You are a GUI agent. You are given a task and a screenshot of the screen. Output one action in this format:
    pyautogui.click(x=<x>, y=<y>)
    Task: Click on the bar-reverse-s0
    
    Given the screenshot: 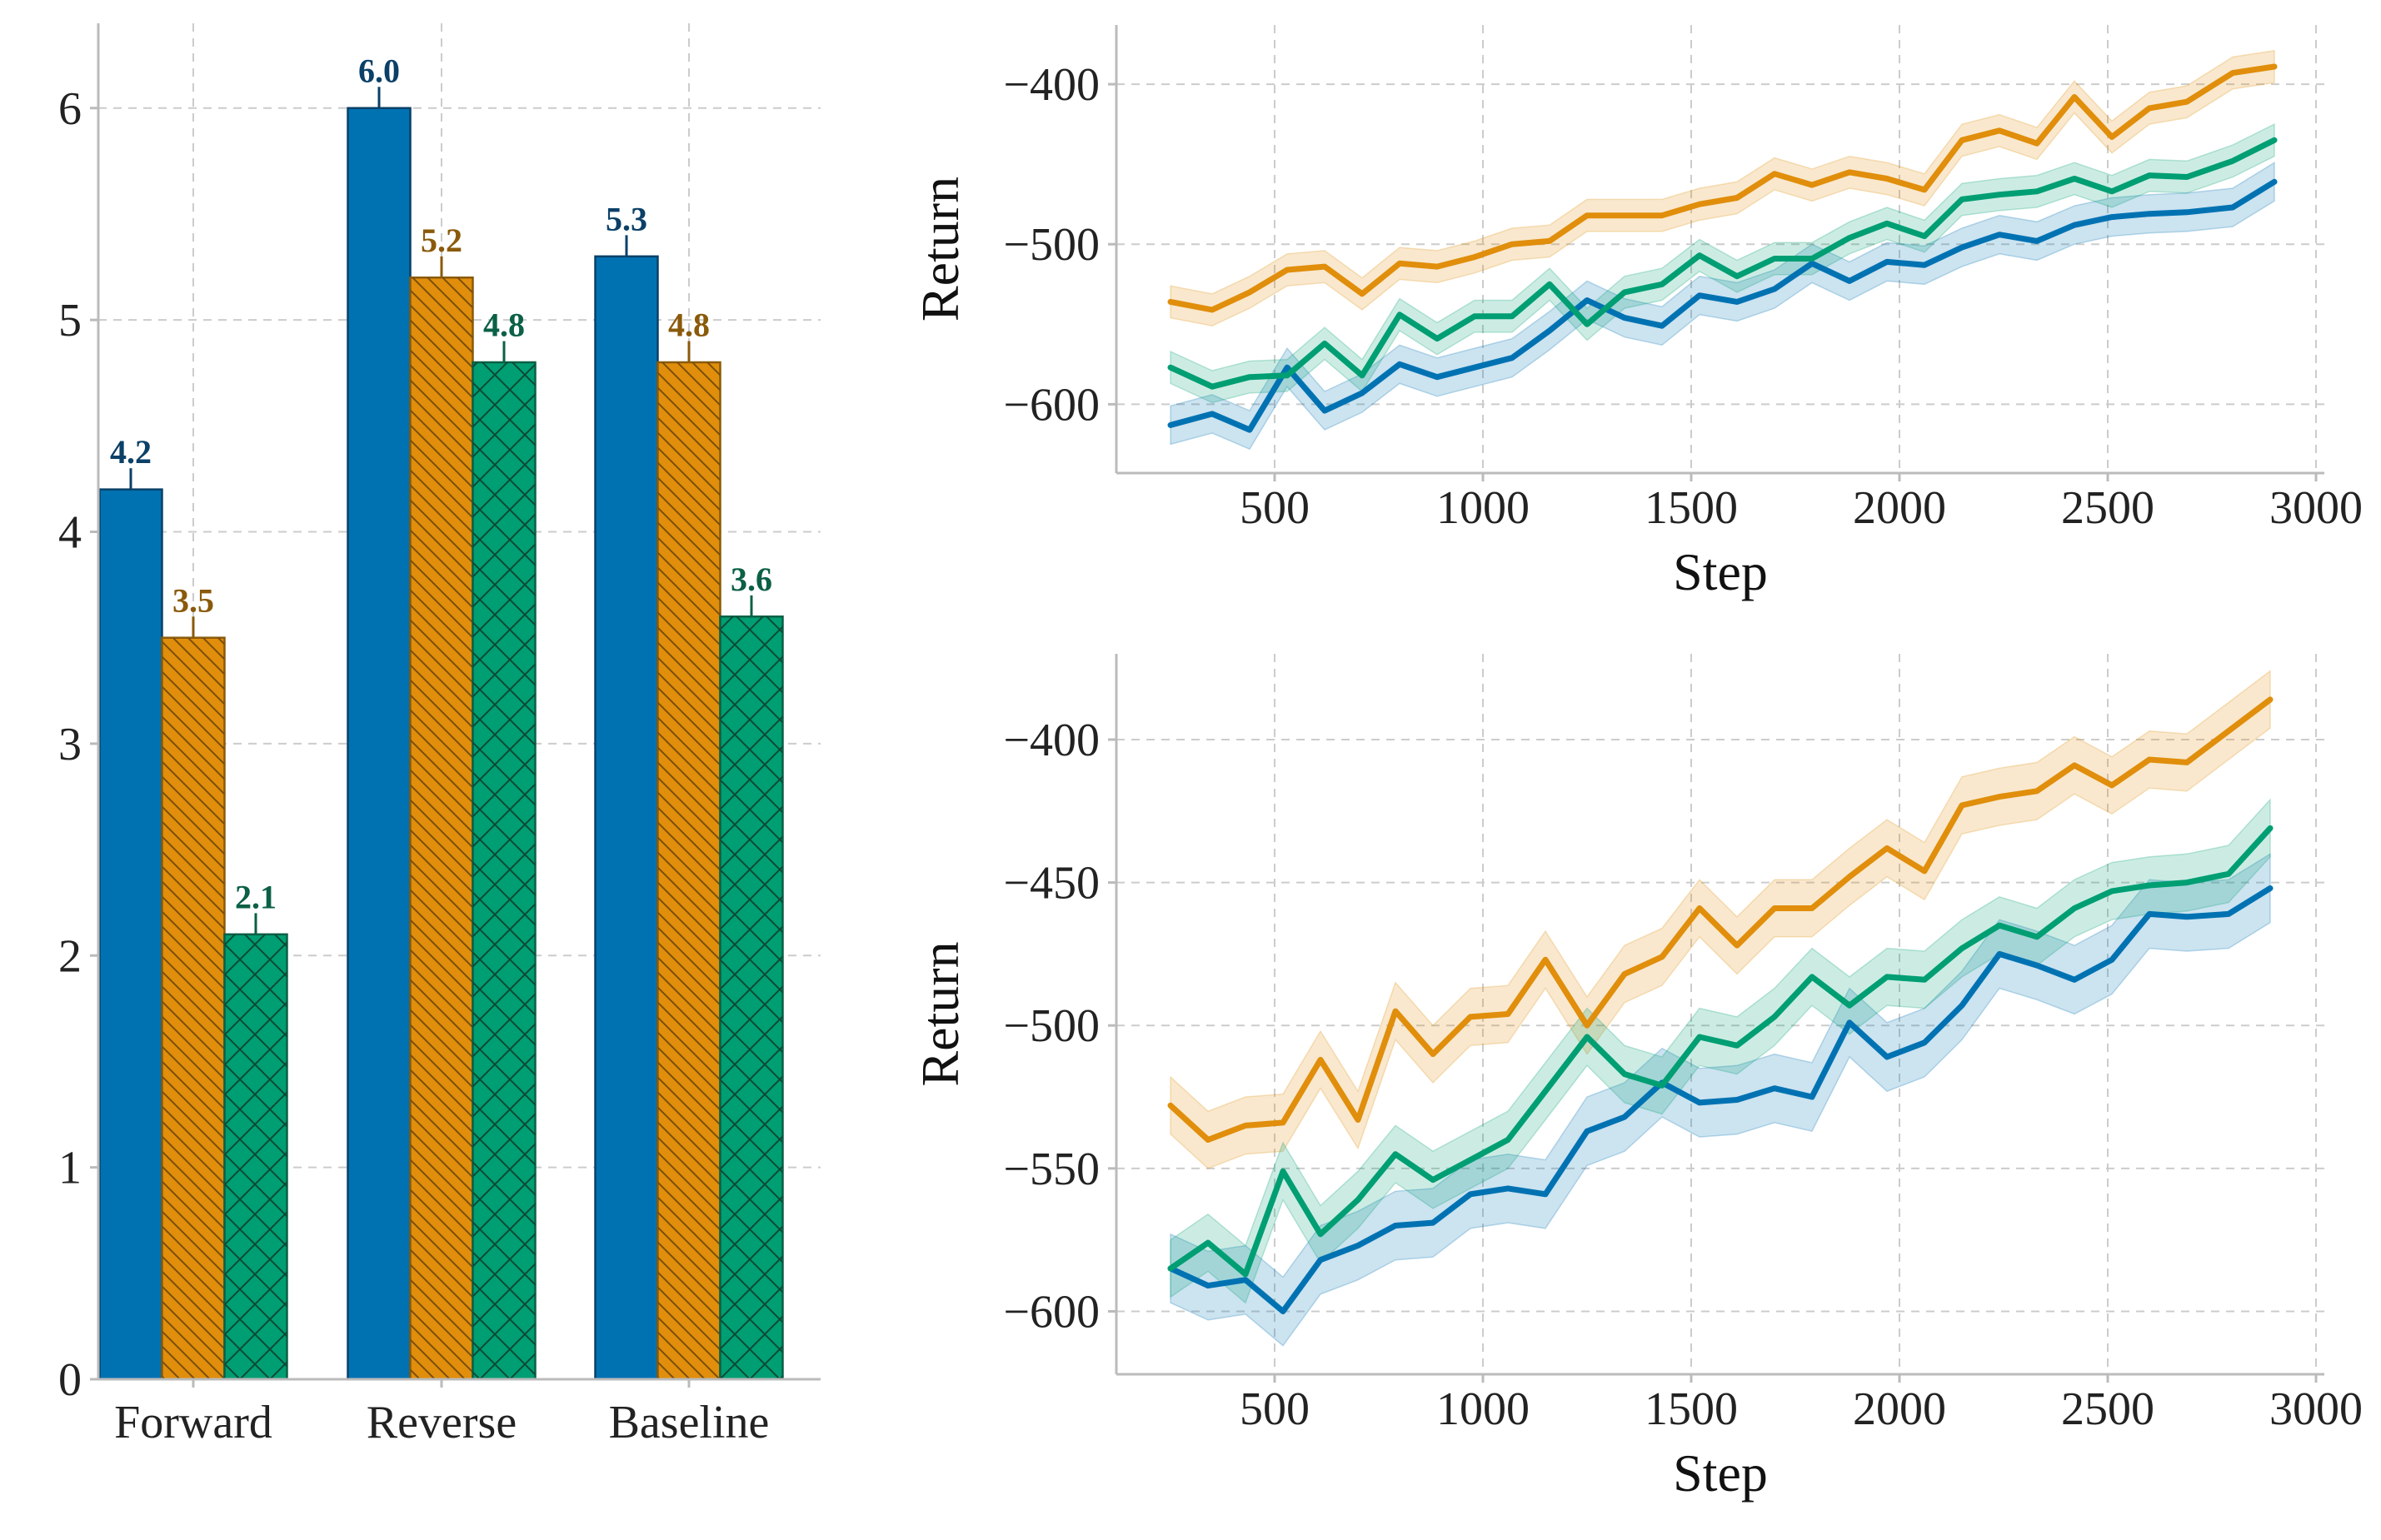 What is the action you would take?
    pyautogui.click(x=379, y=744)
    